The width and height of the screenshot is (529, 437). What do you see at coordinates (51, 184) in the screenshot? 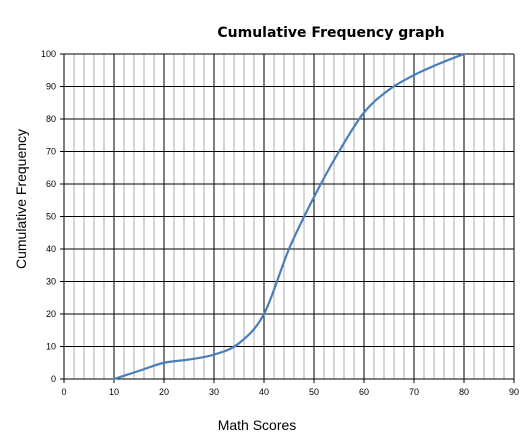
I see `y-tick-label: 60` at bounding box center [51, 184].